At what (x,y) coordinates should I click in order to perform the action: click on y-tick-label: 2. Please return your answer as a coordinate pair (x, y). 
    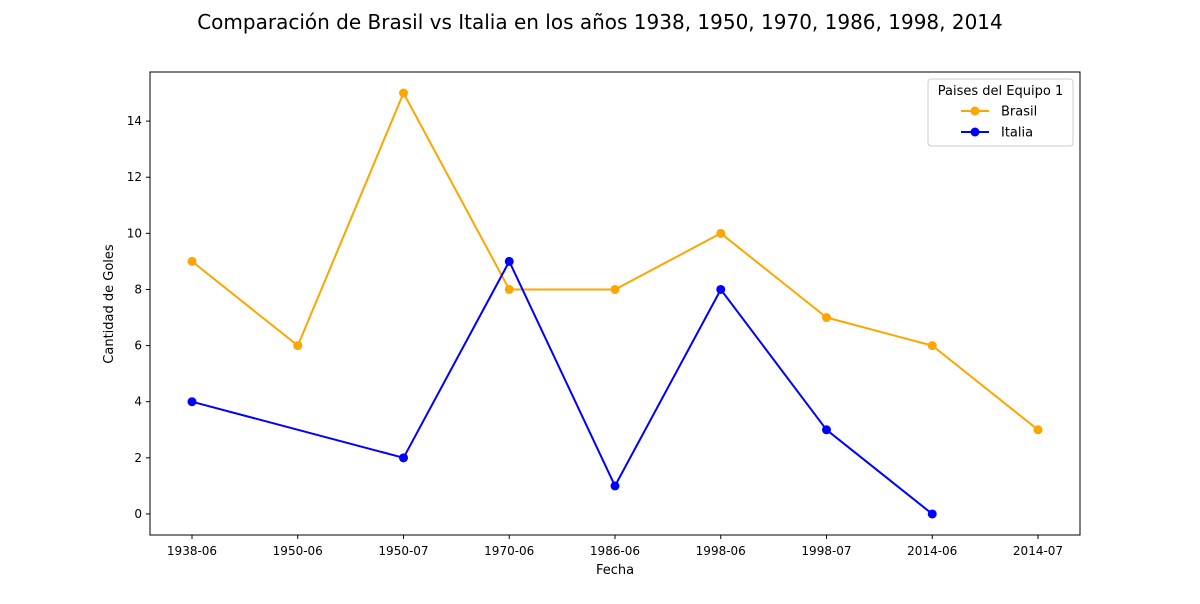
    Looking at the image, I should click on (138, 458).